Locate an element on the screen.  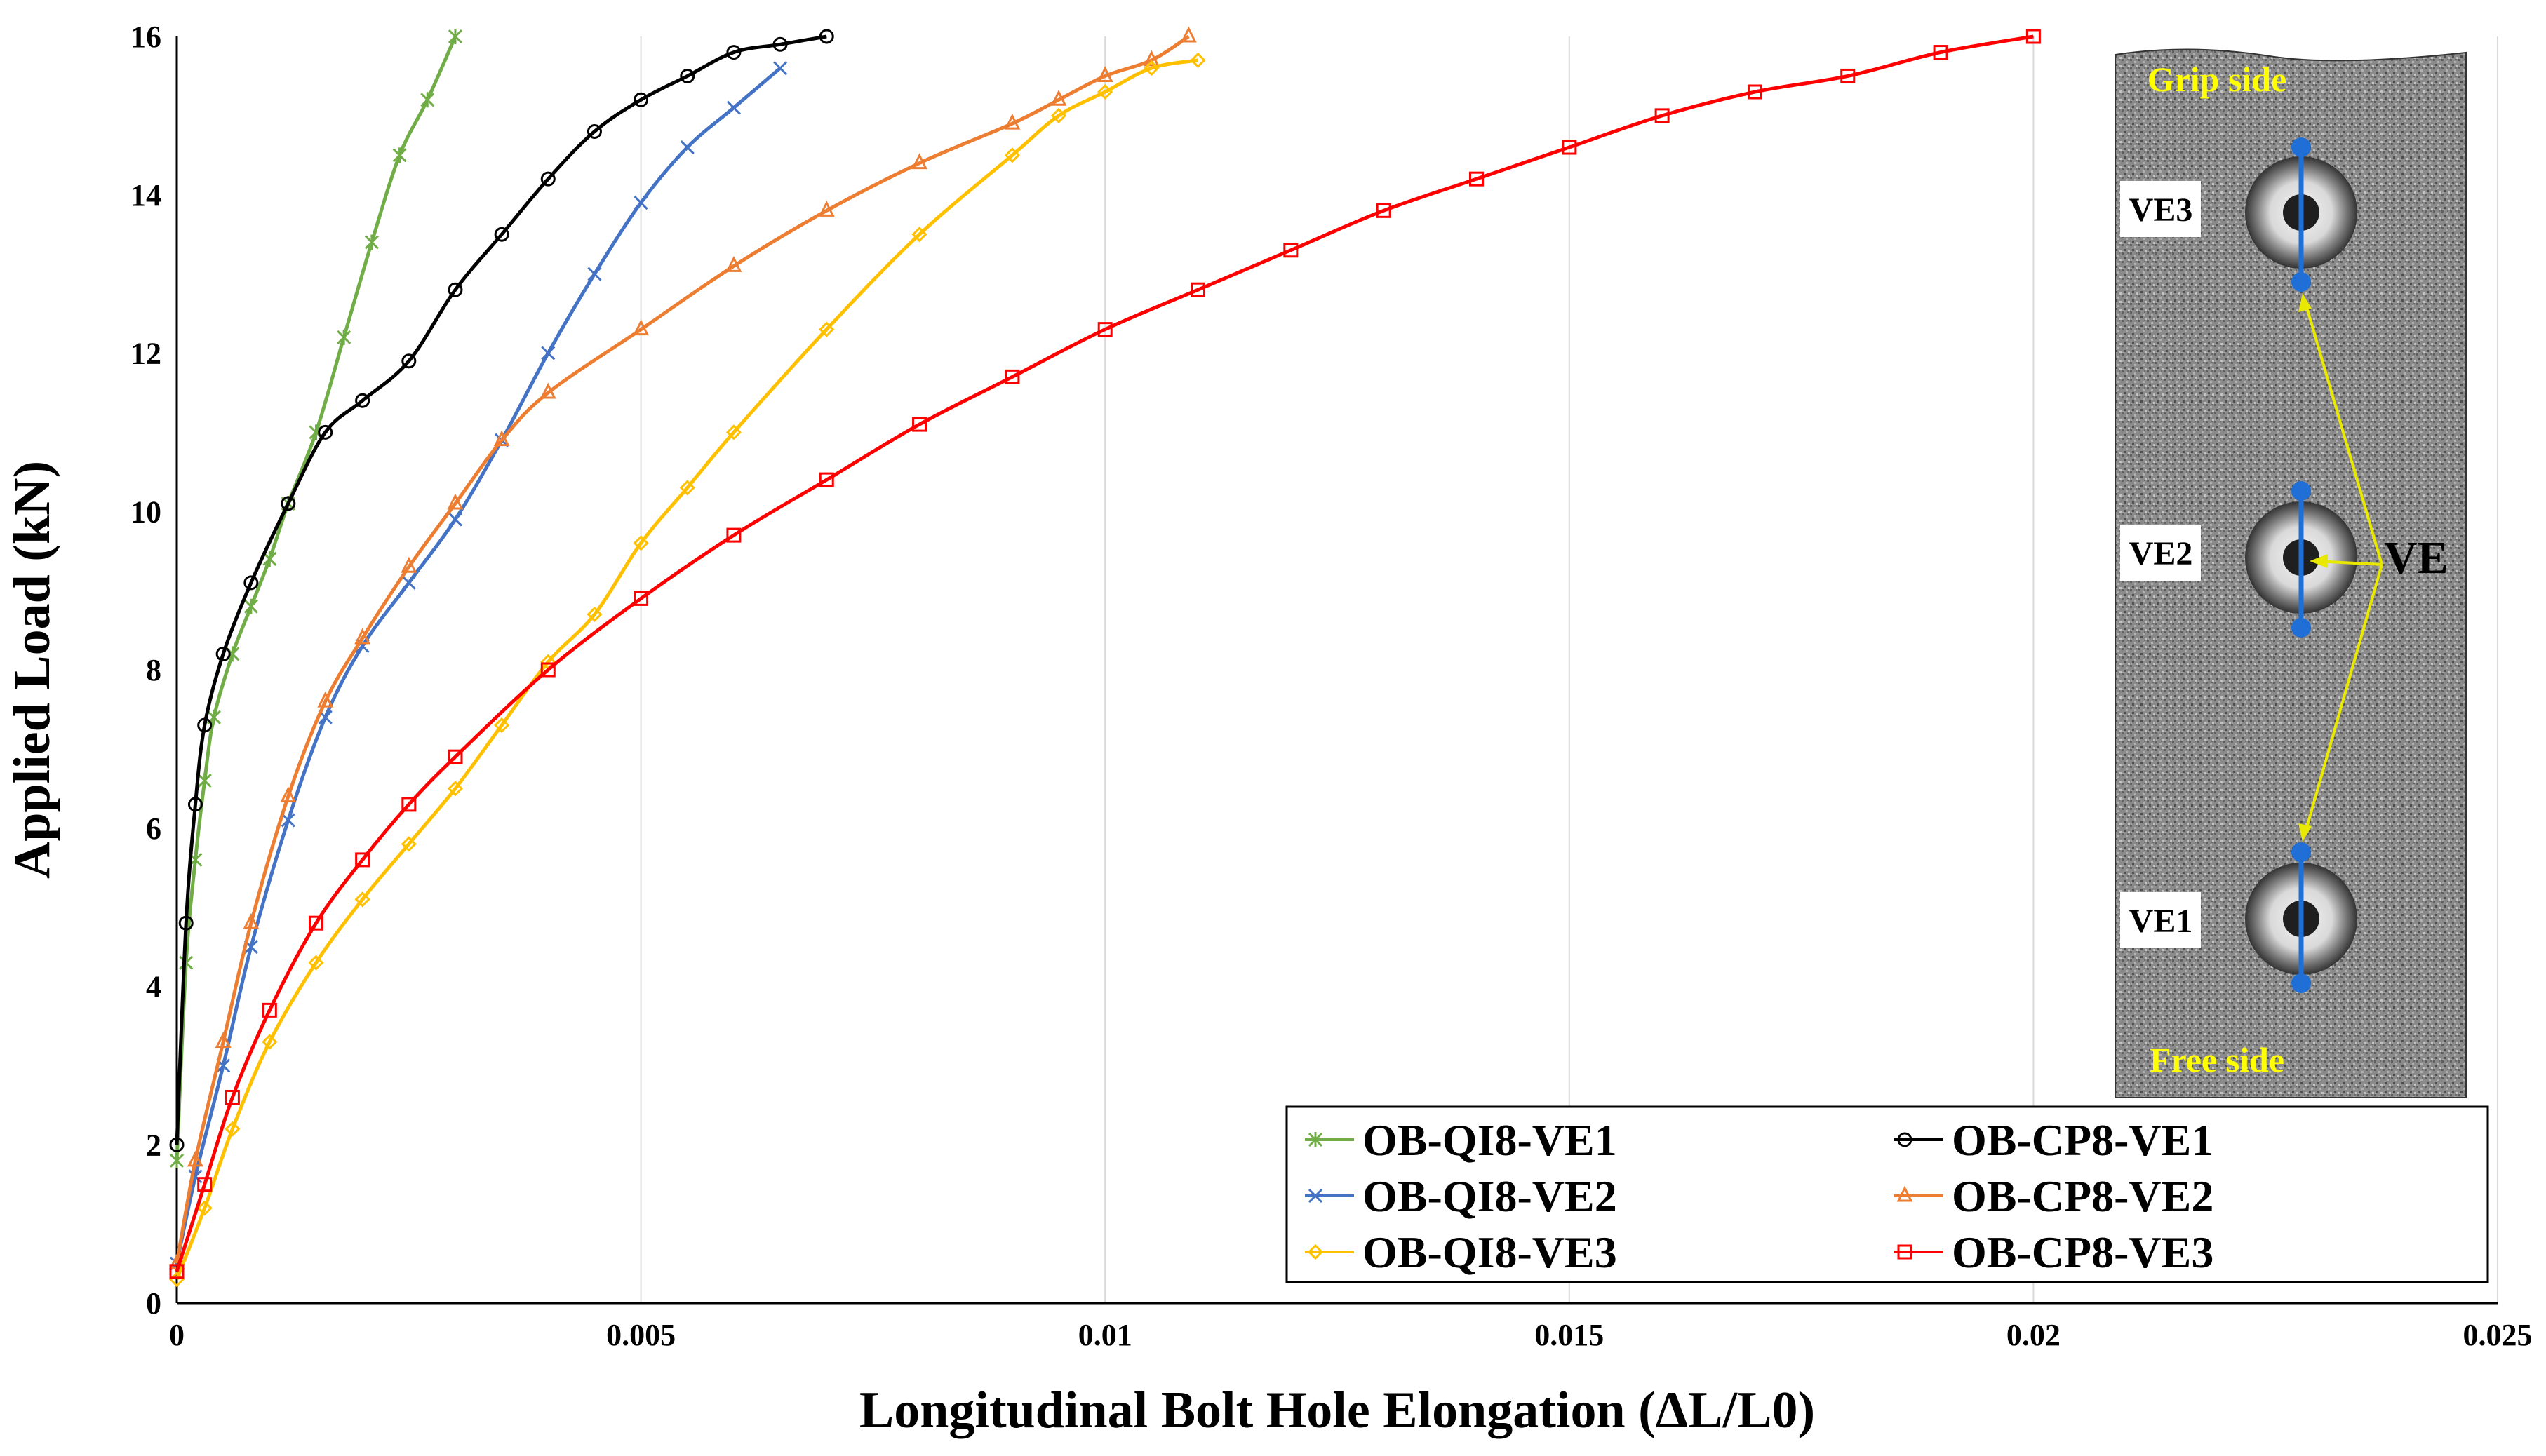
y-tick-label: 16 is located at coordinates (145, 37).